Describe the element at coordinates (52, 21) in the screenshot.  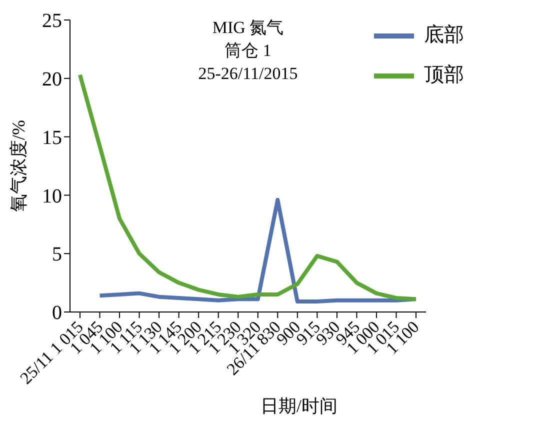
I see `y-tick-label: 25` at that location.